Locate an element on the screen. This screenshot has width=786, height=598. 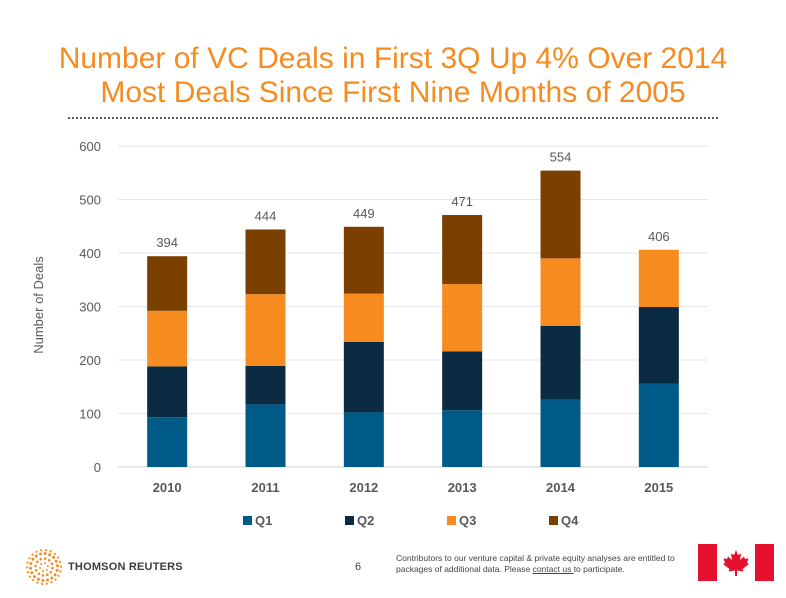
page-number: 6 is located at coordinates (358, 567).